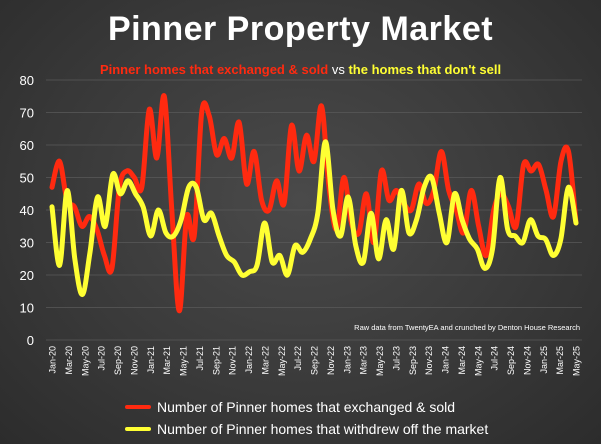 The image size is (601, 444). Describe the element at coordinates (216, 360) in the screenshot. I see `x-tick-label: Sep-21` at that location.